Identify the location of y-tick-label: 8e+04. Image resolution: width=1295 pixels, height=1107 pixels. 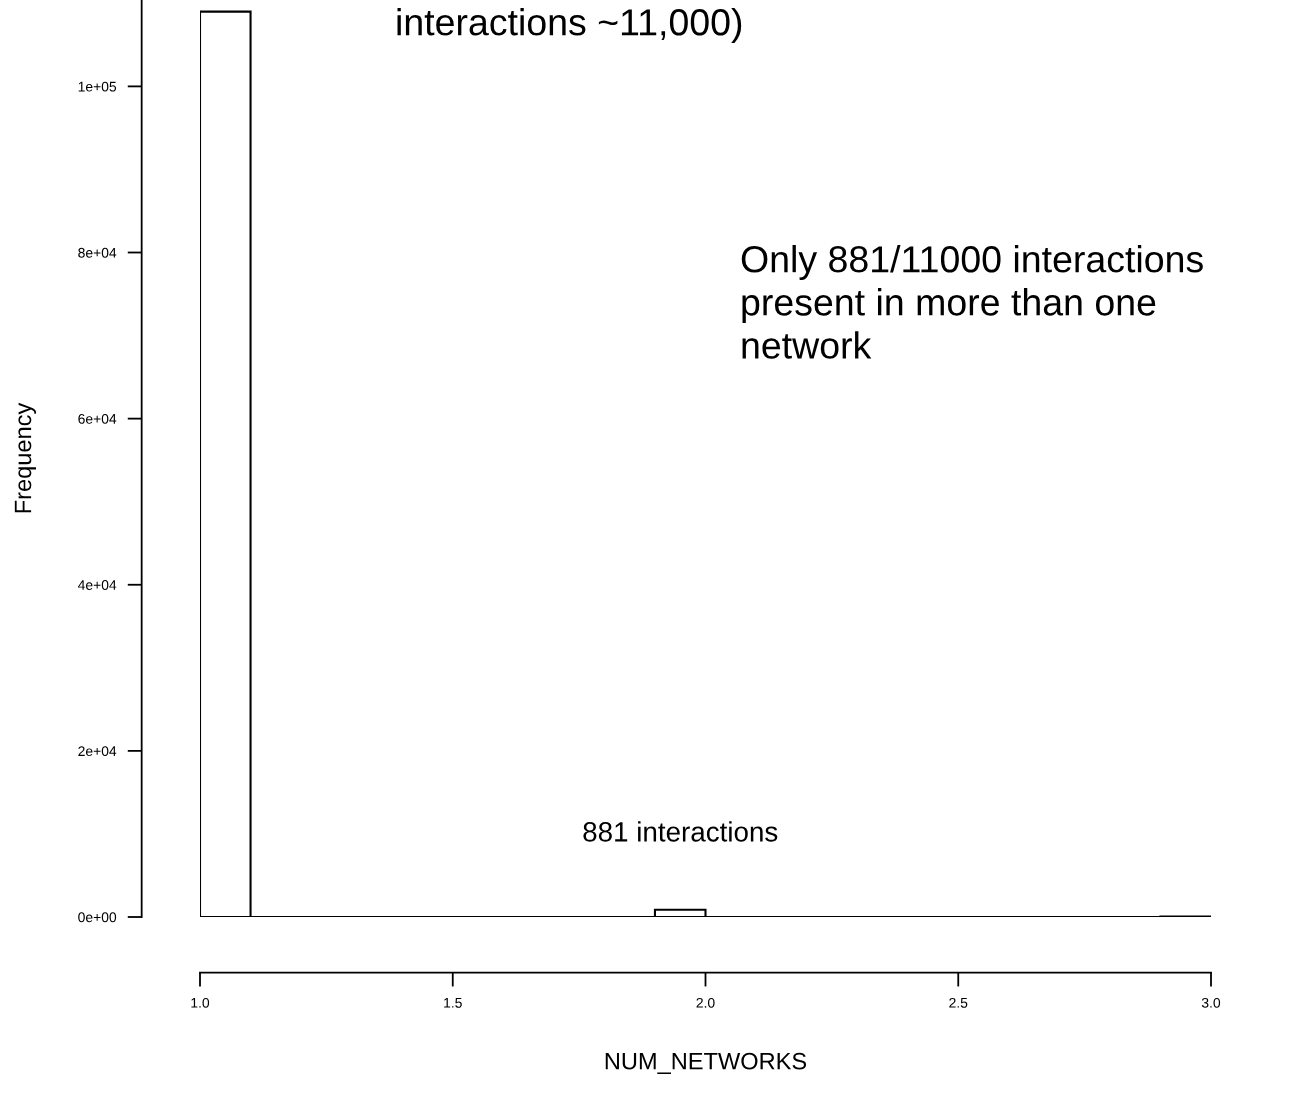
(97, 252).